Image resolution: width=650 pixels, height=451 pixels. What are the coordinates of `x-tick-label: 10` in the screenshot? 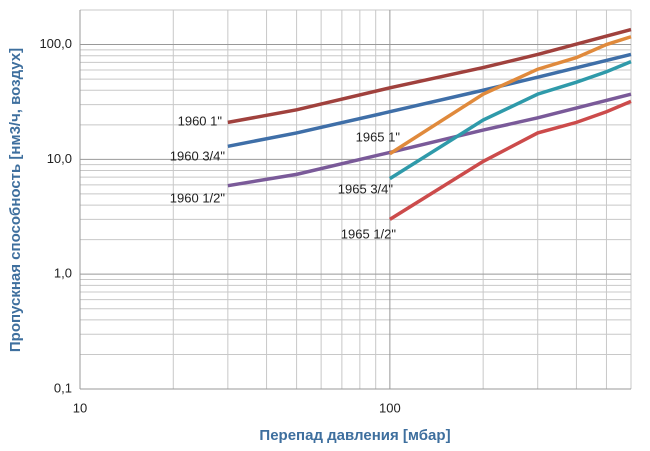 It's located at (80, 407).